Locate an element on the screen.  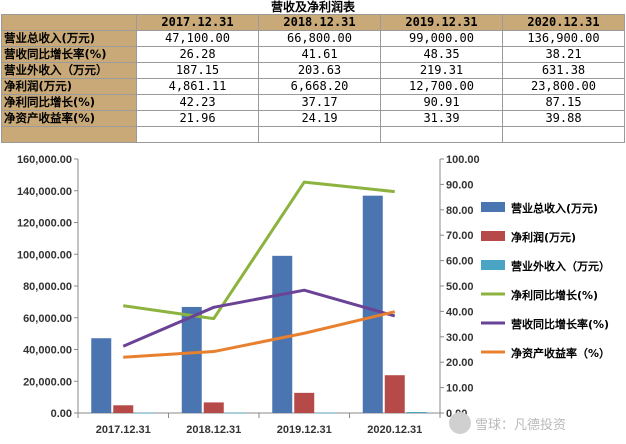
table-cell: 203.63 is located at coordinates (319, 70).